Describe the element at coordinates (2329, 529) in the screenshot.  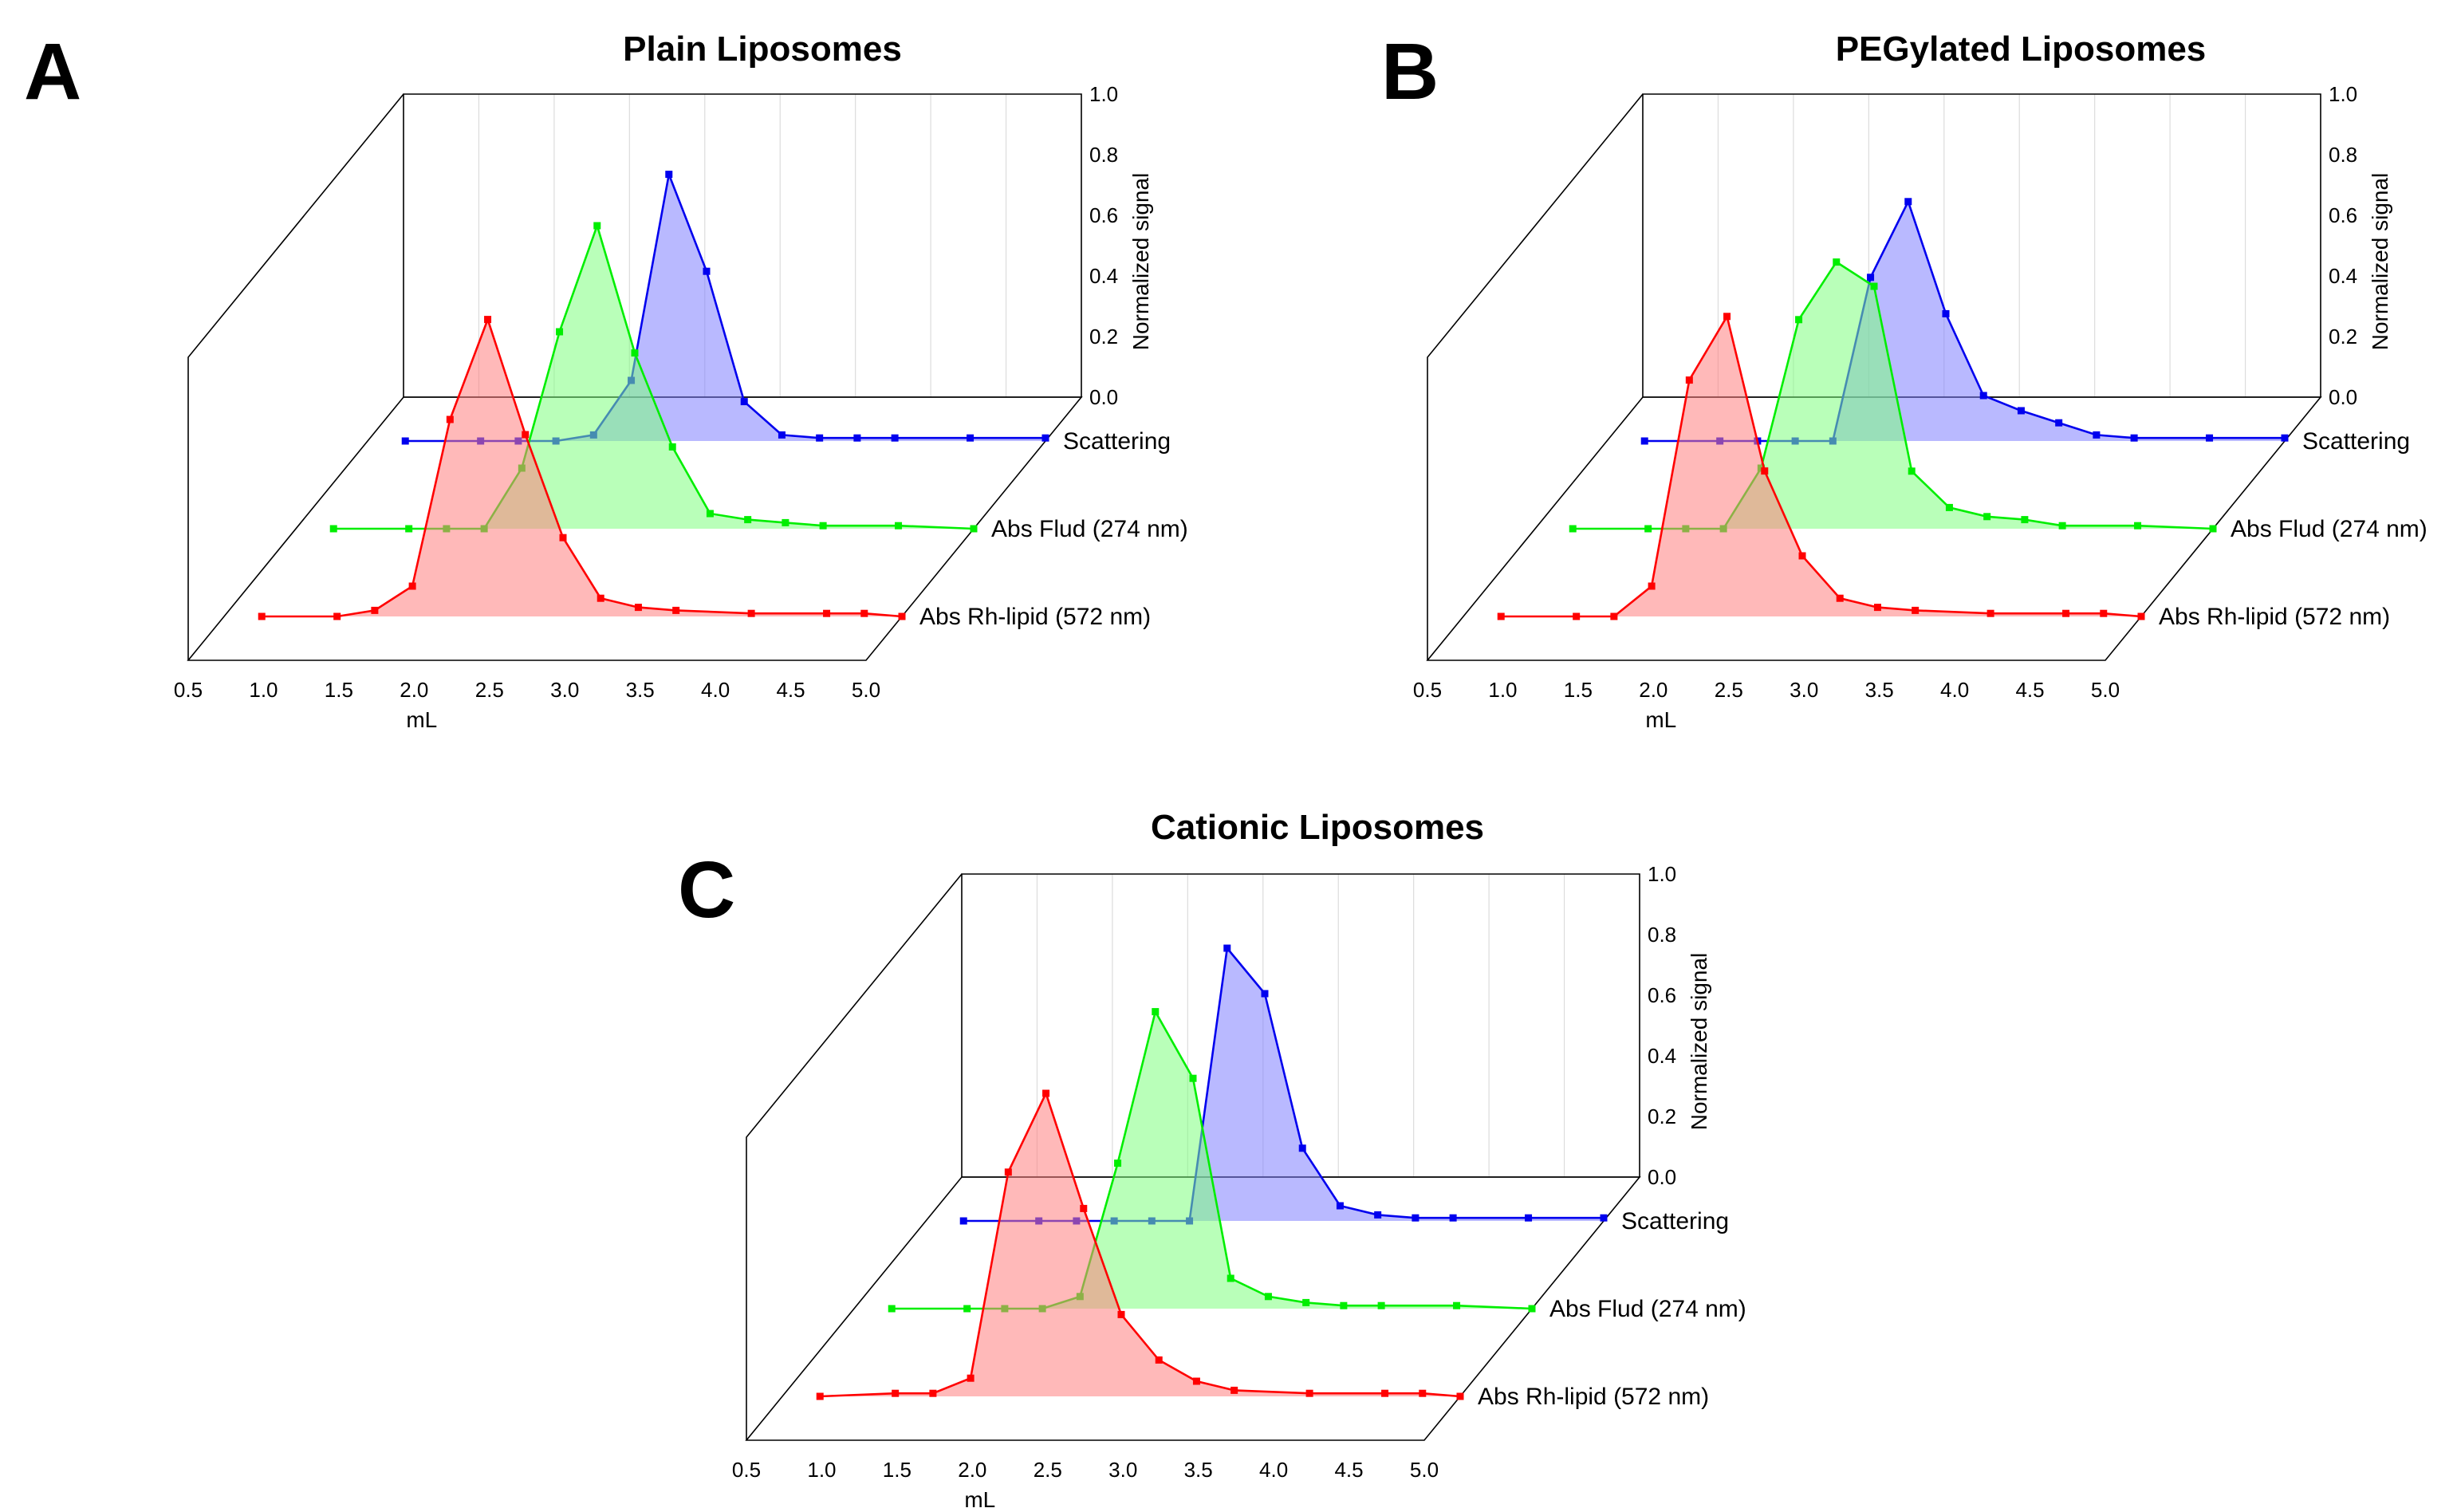
I see `series-label: Abs Flud (274 nm)` at that location.